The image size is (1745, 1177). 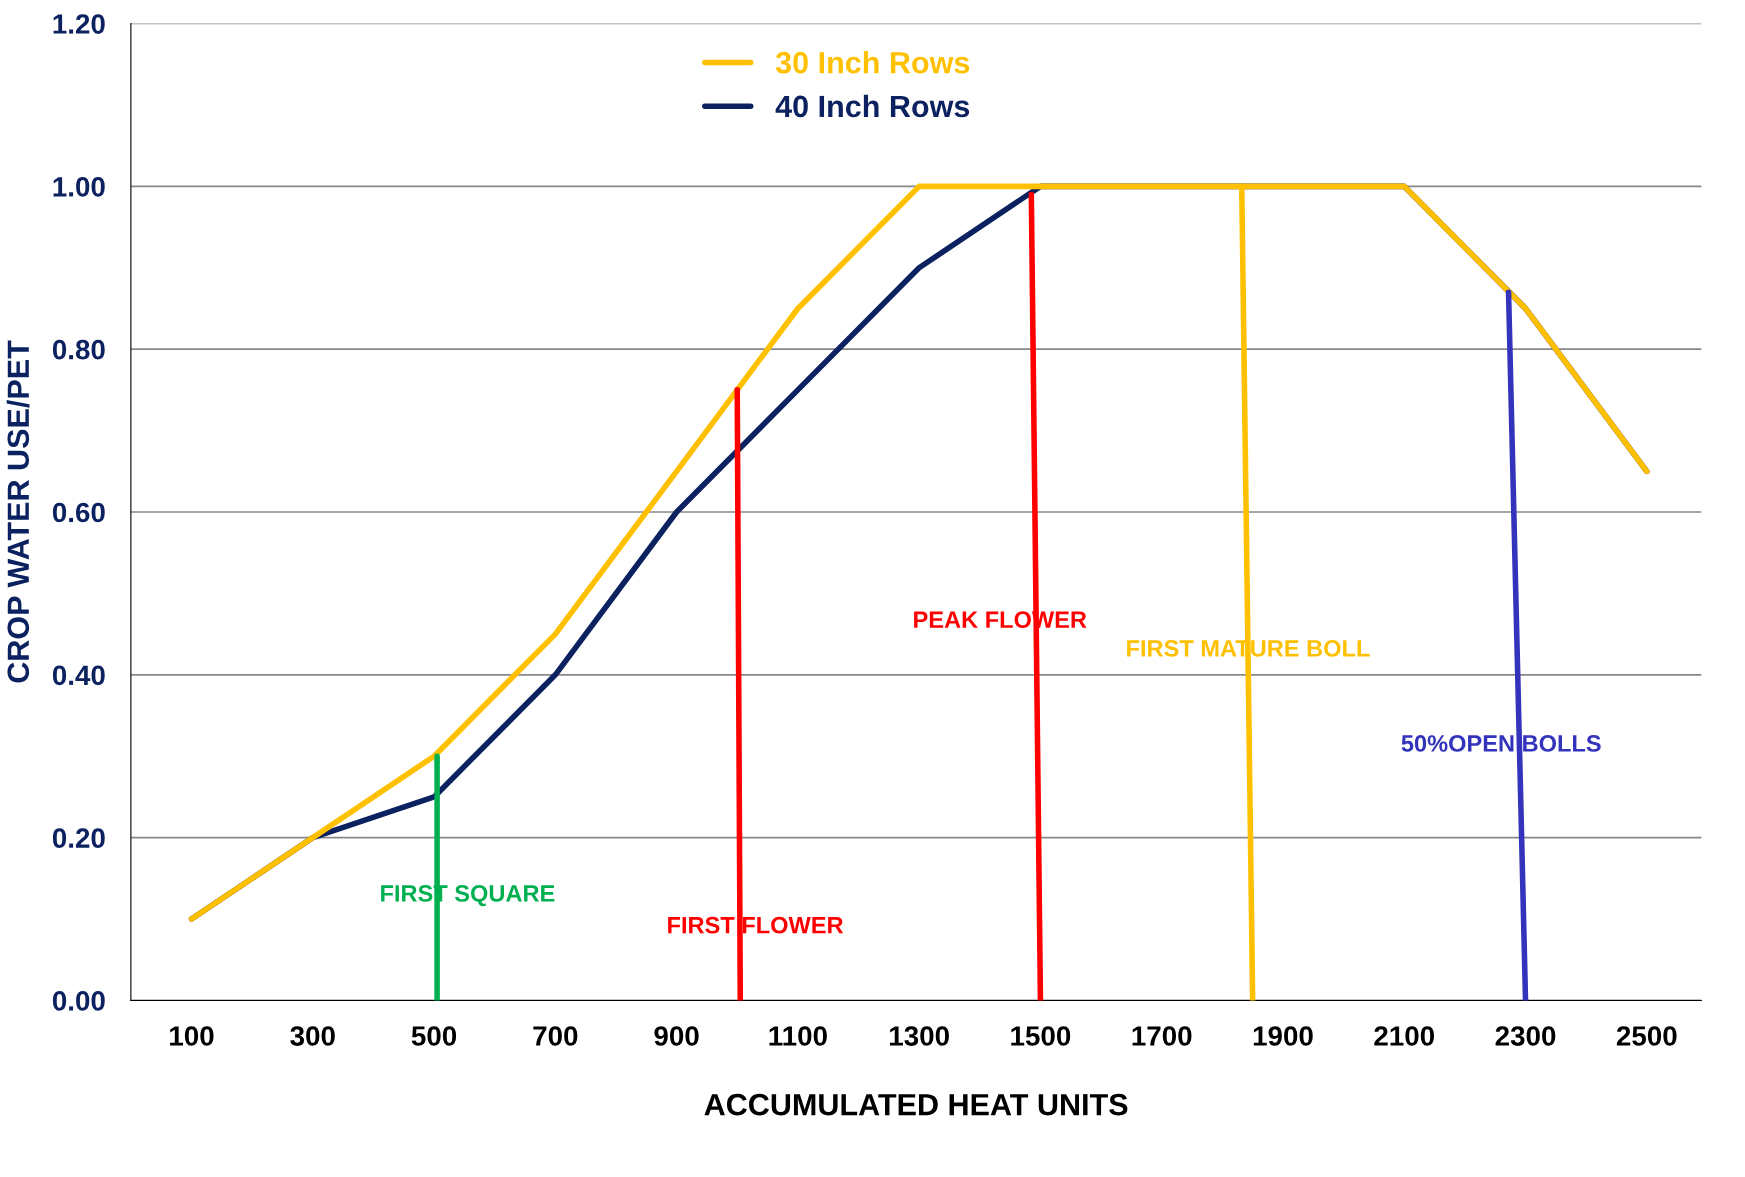 What do you see at coordinates (872, 62) in the screenshot?
I see `legend-label: 30 Inch Rows` at bounding box center [872, 62].